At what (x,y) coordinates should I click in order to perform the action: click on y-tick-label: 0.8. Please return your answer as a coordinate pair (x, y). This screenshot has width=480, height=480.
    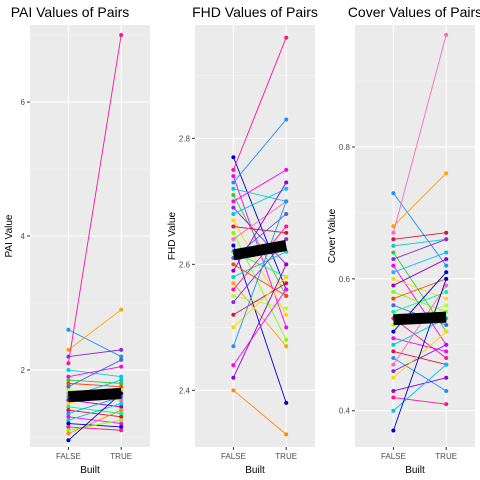
    Looking at the image, I should click on (345, 147).